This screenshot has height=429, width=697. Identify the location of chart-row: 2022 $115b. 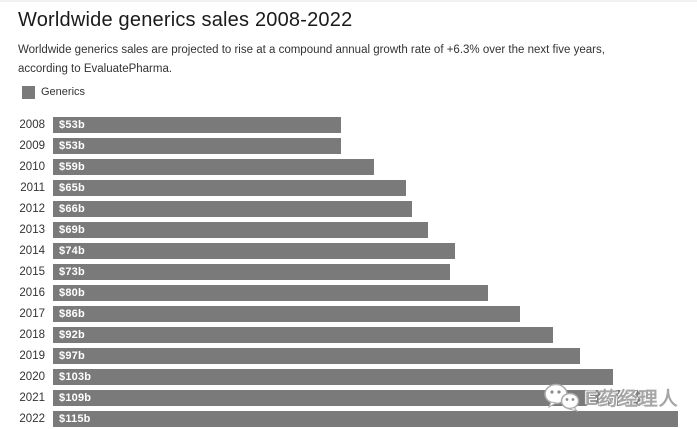
(348, 418).